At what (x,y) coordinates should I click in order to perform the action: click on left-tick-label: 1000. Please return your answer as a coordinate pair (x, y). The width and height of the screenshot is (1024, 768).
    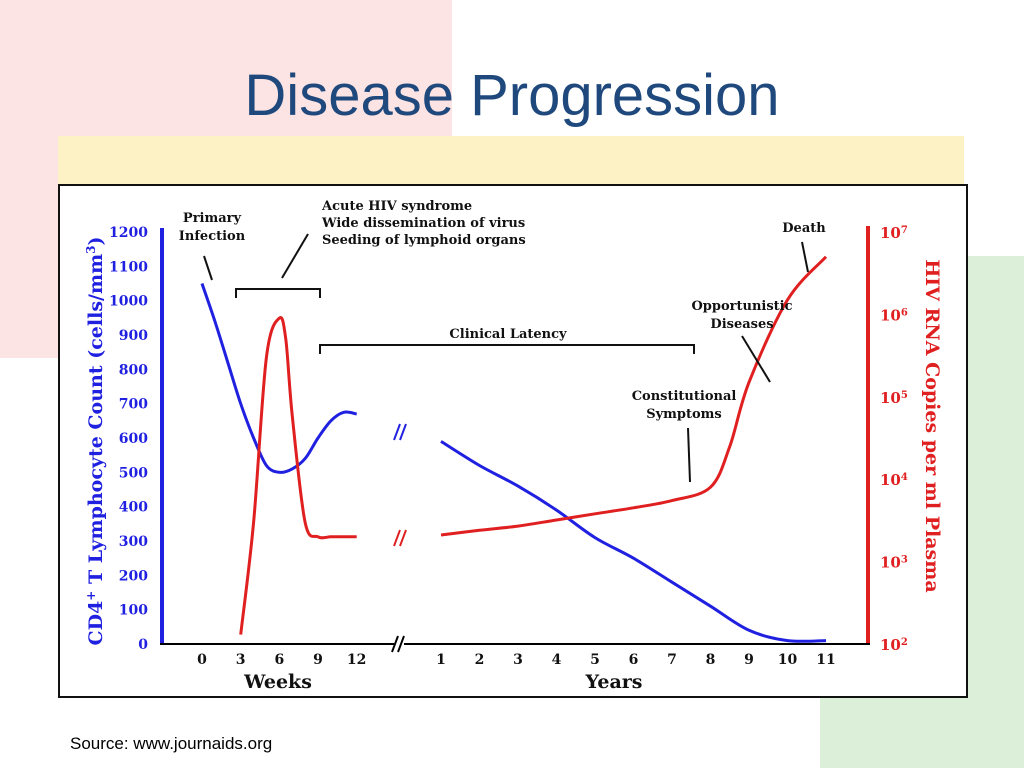
    Looking at the image, I should click on (128, 302).